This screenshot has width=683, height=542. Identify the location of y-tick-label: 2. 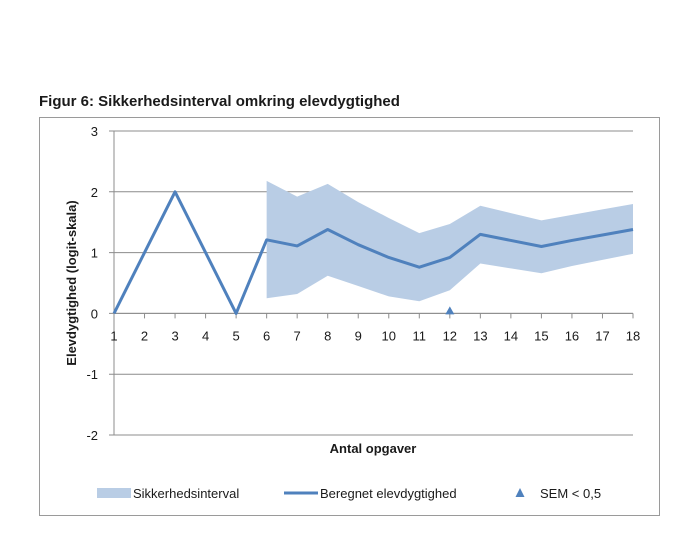
(94, 192).